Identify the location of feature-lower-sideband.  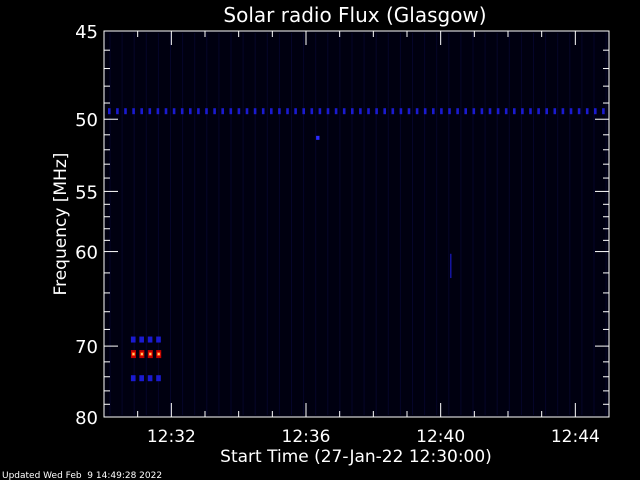
(145, 378).